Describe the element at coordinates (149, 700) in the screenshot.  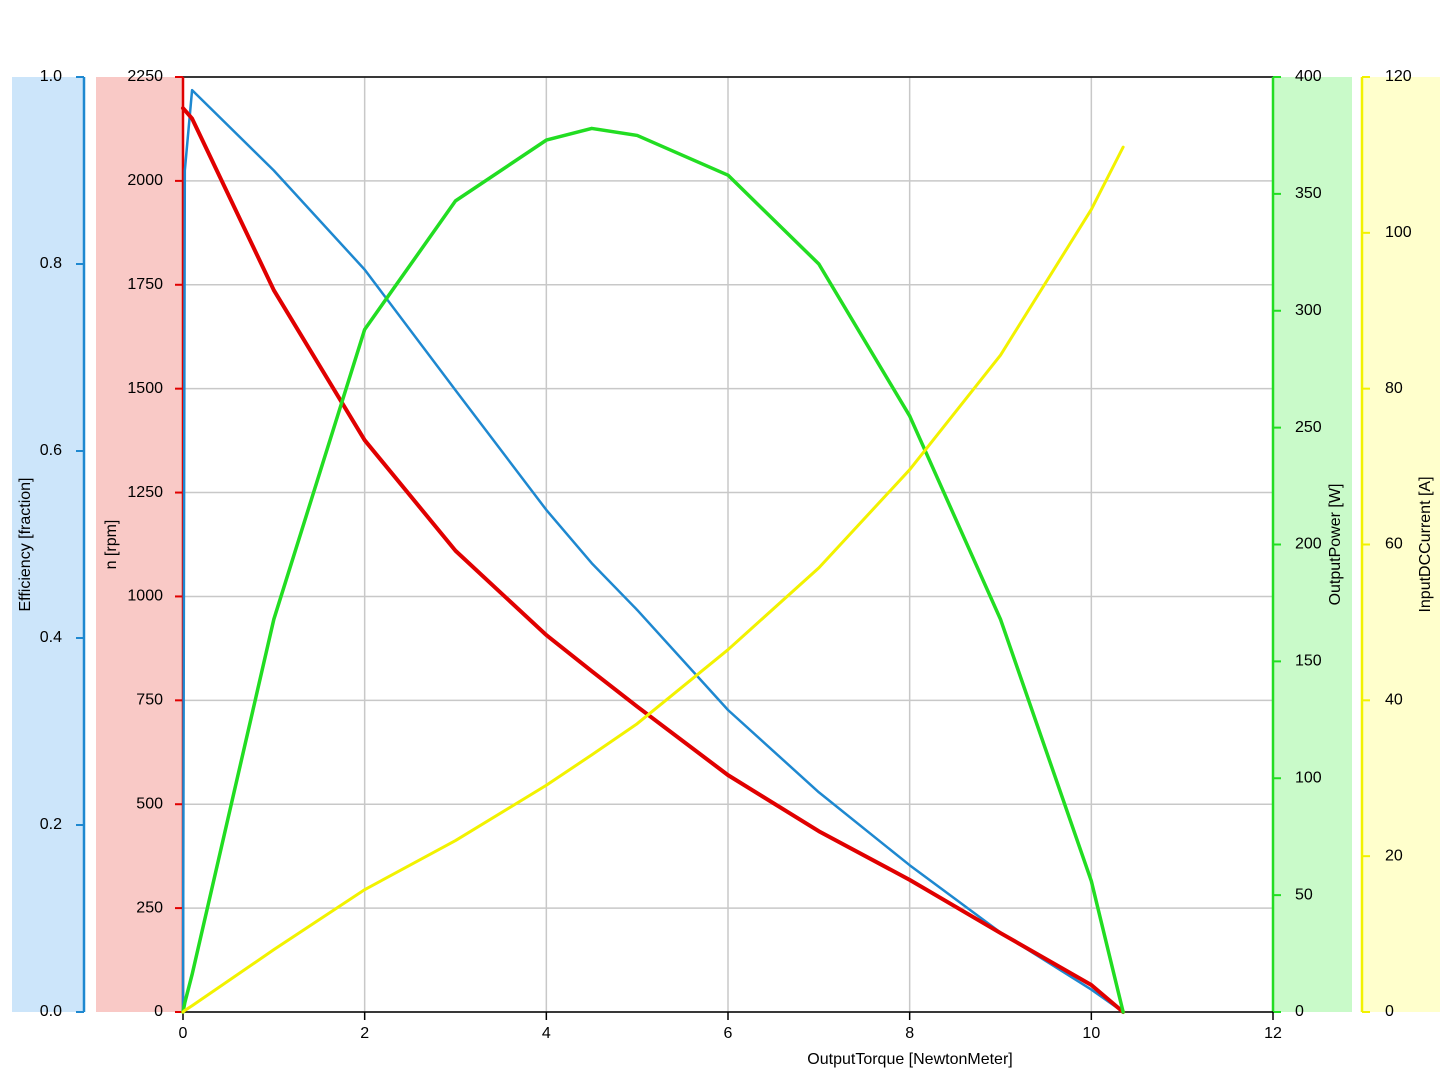
I see `y-tick-label: 750` at that location.